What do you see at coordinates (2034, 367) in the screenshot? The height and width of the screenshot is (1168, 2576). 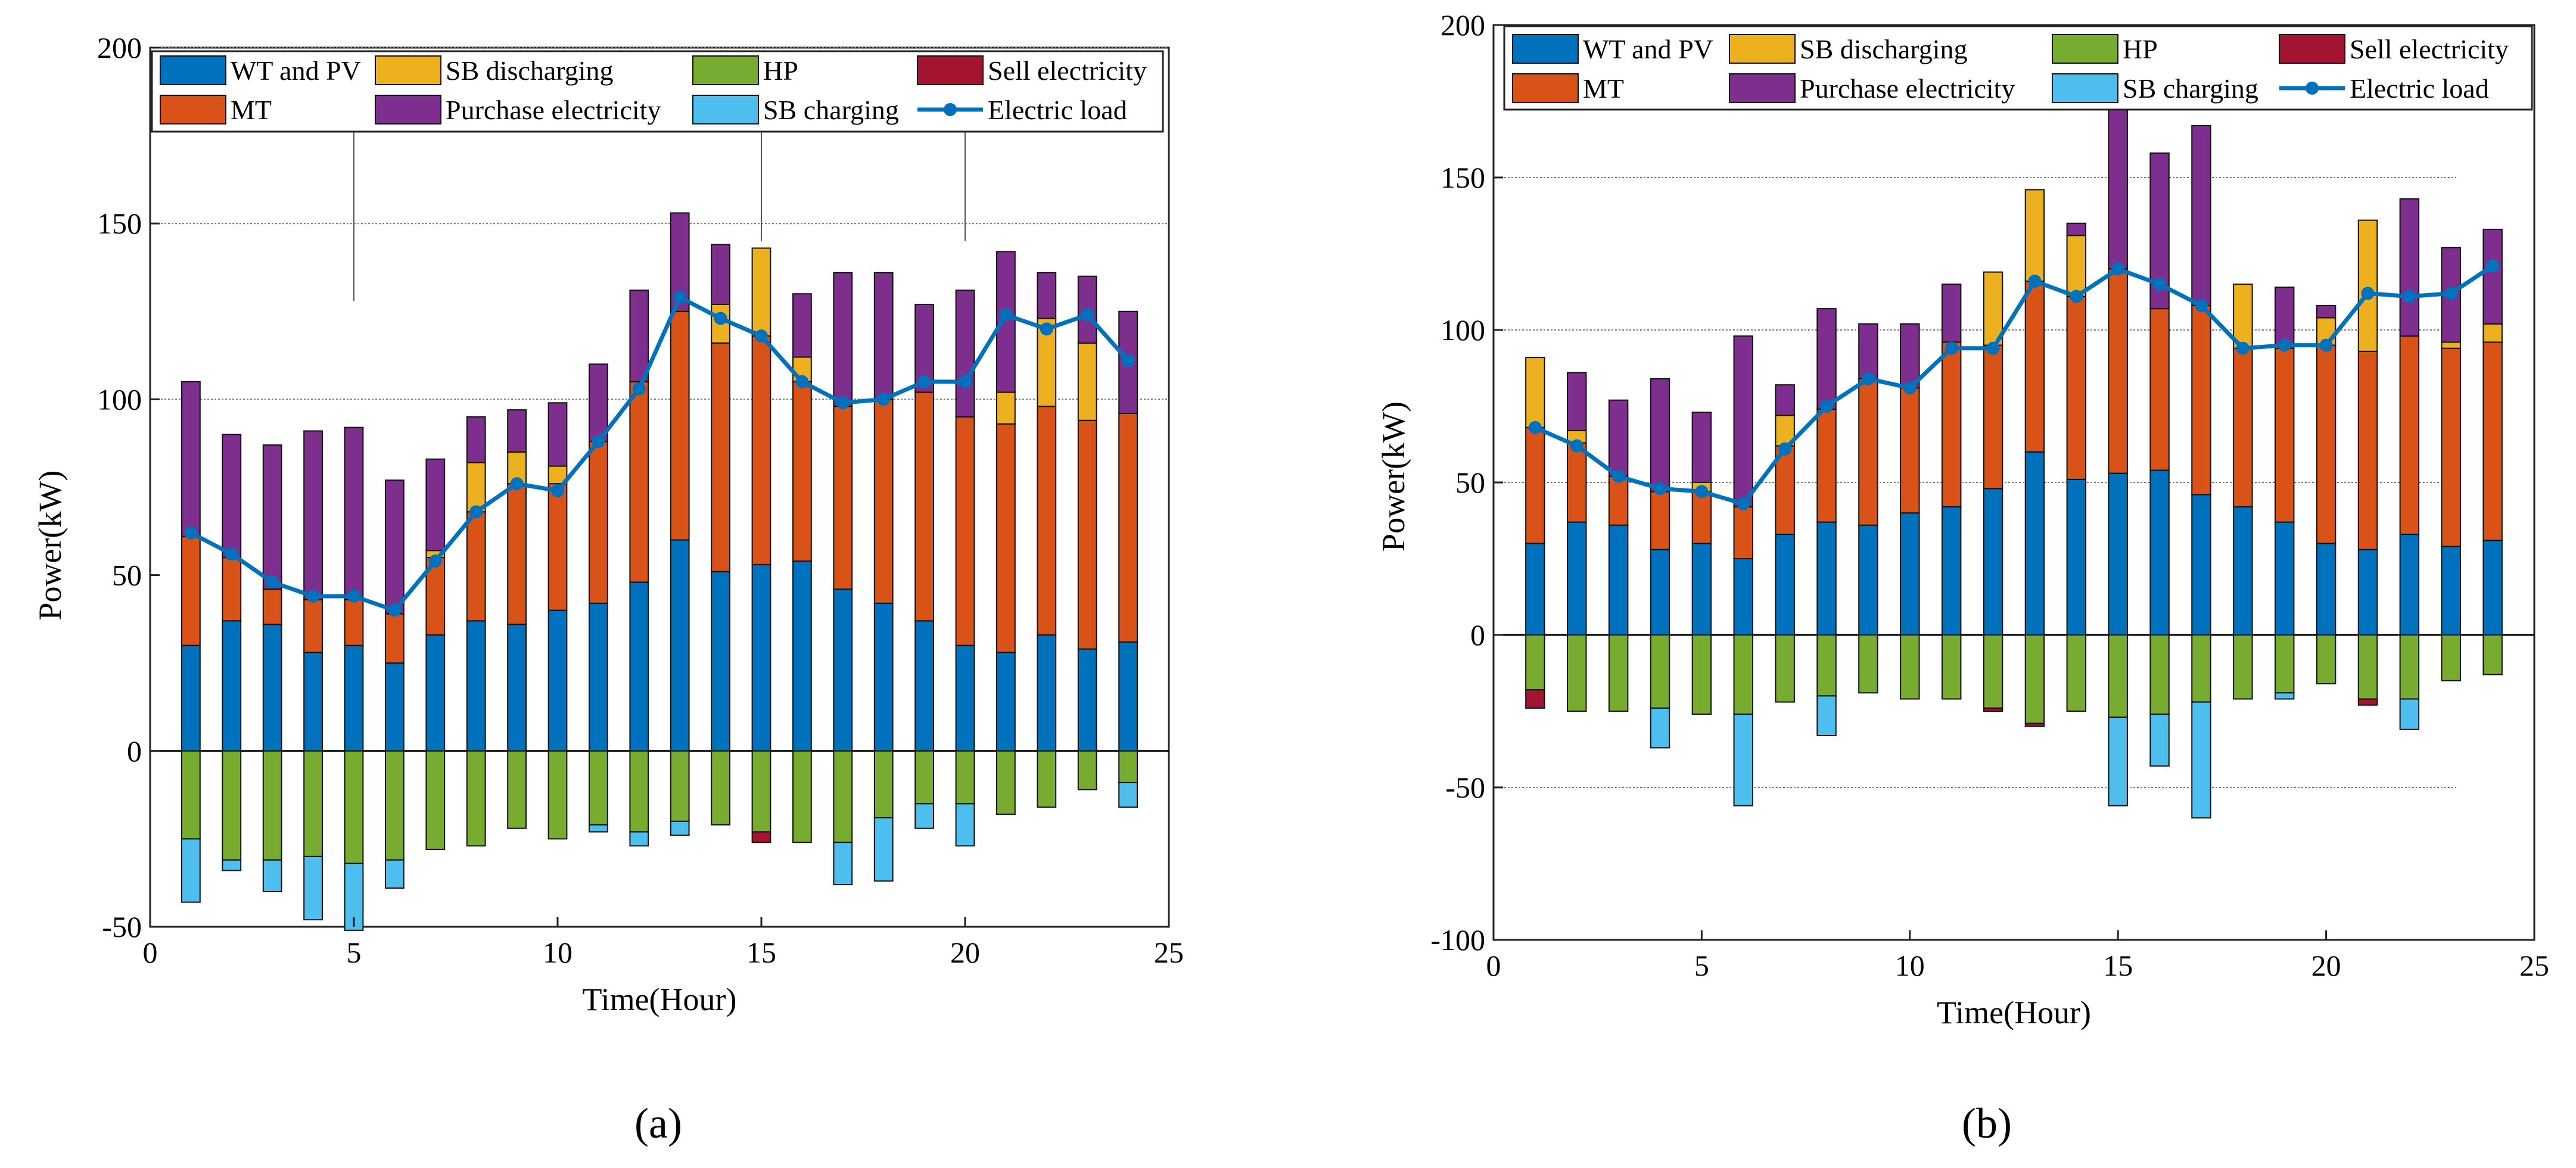 I see `bar-mt-h13` at bounding box center [2034, 367].